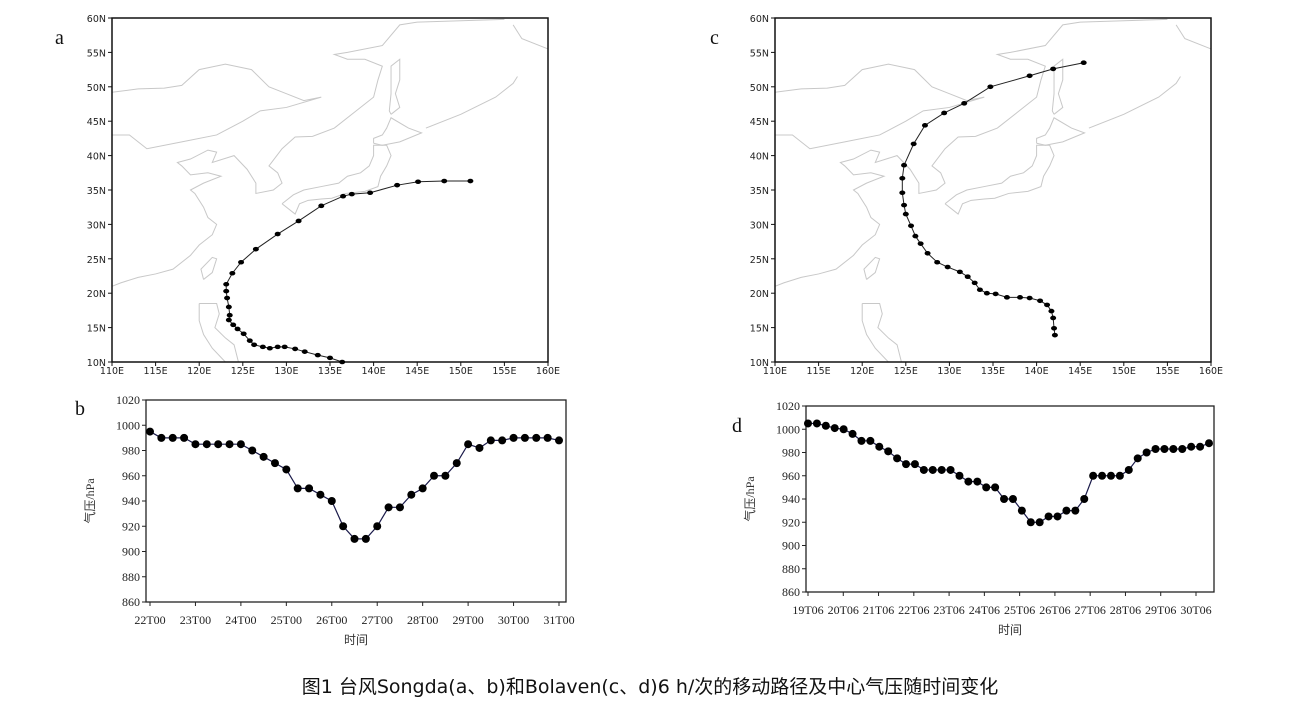 Image resolution: width=1300 pixels, height=707 pixels. Describe the element at coordinates (128, 400) in the screenshot. I see `y-tick-label: 1020` at that location.